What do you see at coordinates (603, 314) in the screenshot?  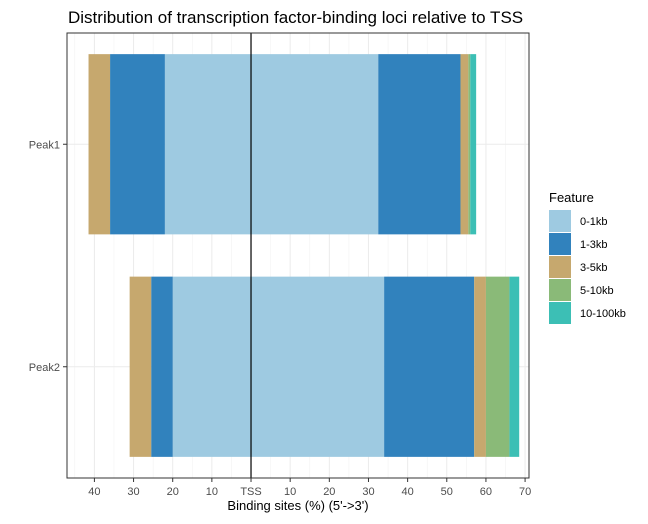 I see `legend-label: 10-100kb` at bounding box center [603, 314].